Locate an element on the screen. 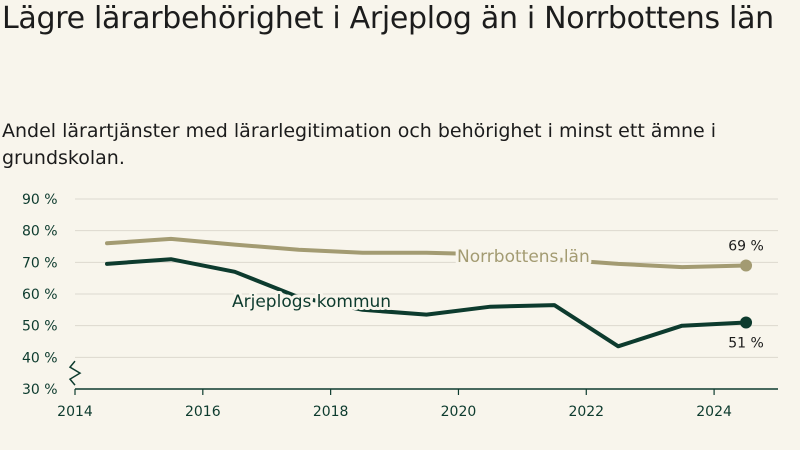 The height and width of the screenshot is (450, 800). y-tick-label: 70 % is located at coordinates (40, 263).